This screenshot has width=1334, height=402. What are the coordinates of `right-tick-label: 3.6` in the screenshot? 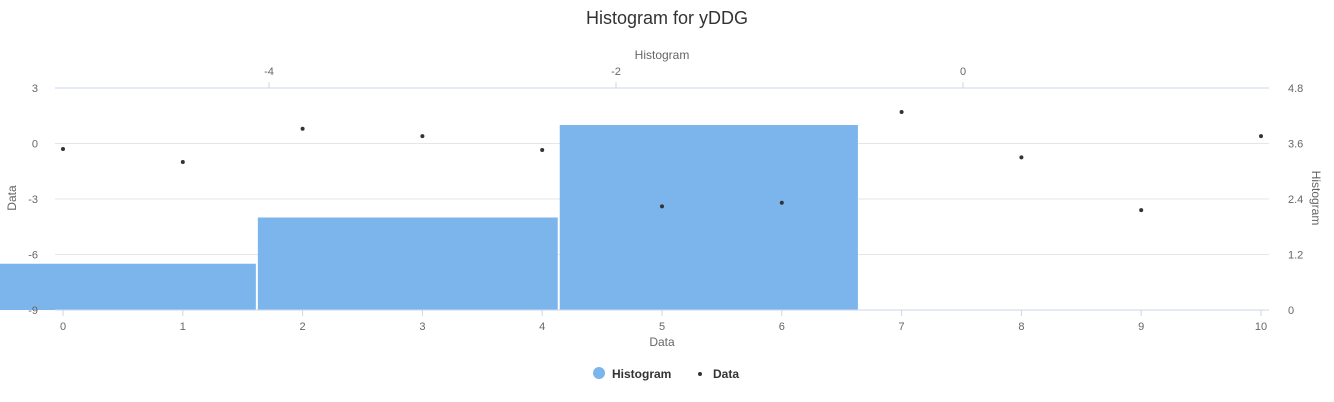 It's located at (1295, 145).